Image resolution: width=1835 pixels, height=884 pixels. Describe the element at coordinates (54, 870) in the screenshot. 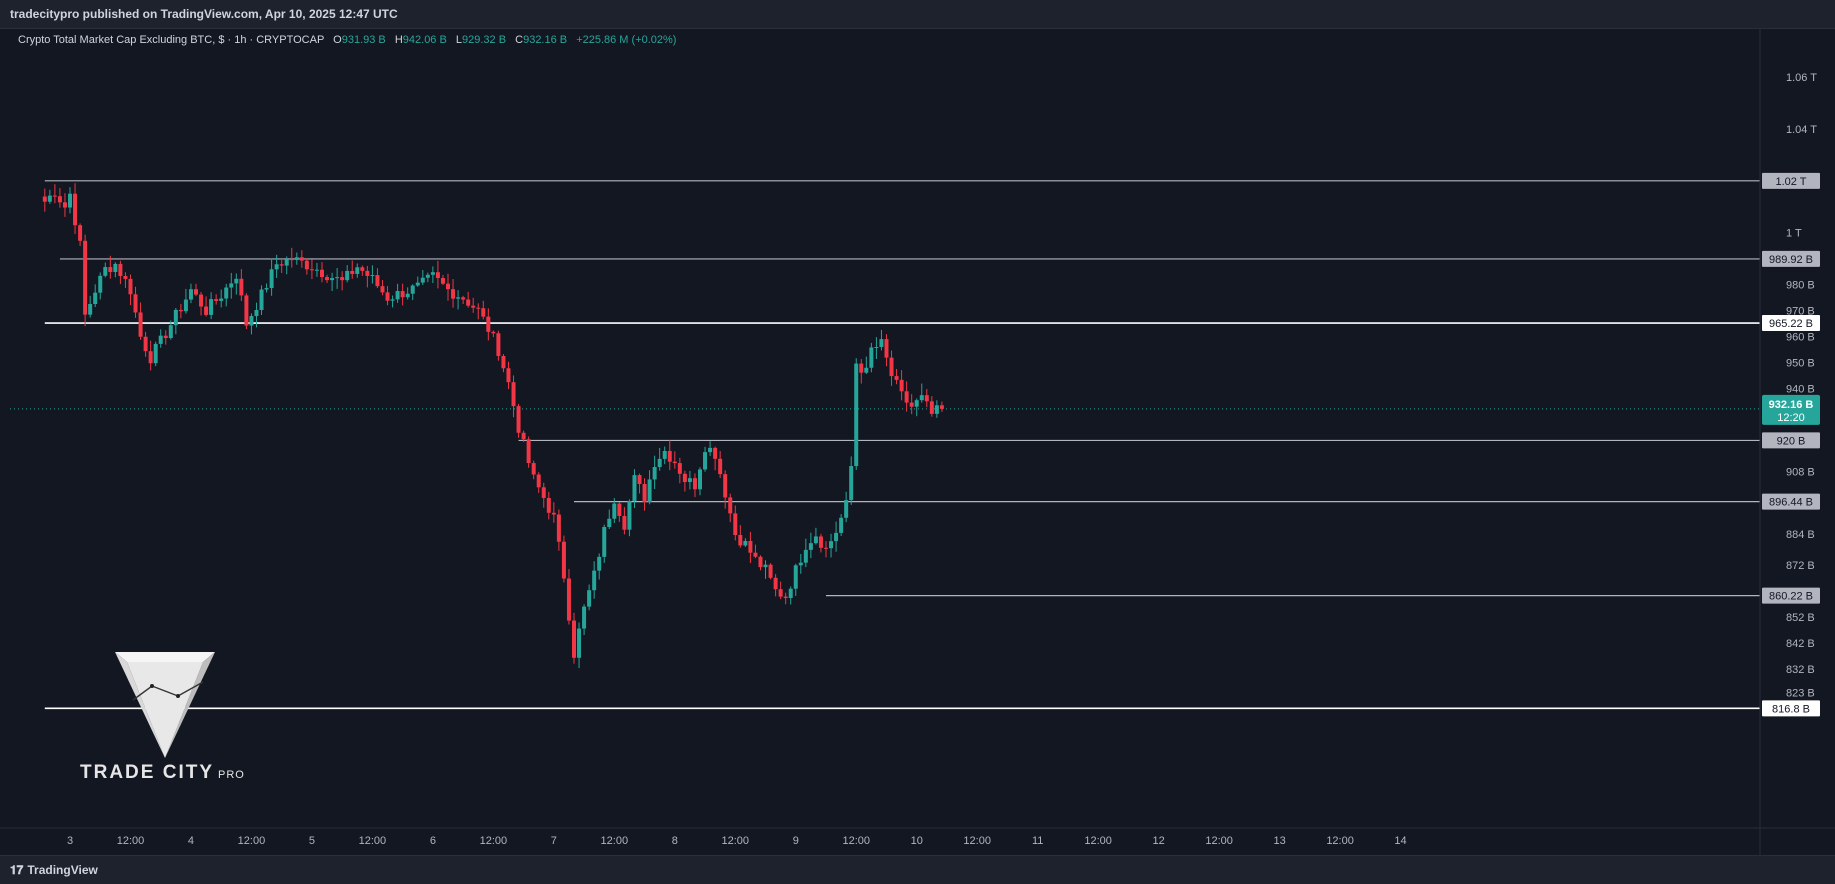

I see `tradingview-brand: 𝟏𝟕 TradingView` at that location.